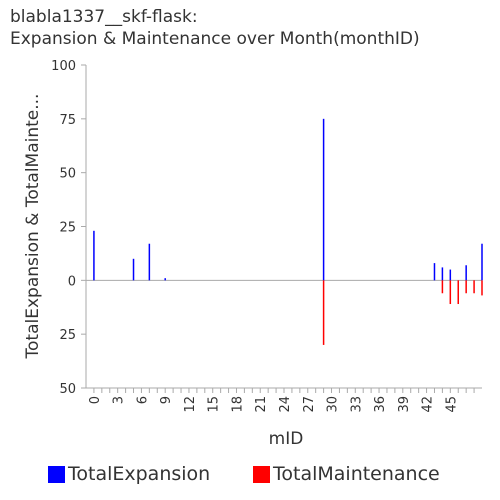 The image size is (500, 500). What do you see at coordinates (190, 404) in the screenshot?
I see `x-tick-label: 12` at bounding box center [190, 404].